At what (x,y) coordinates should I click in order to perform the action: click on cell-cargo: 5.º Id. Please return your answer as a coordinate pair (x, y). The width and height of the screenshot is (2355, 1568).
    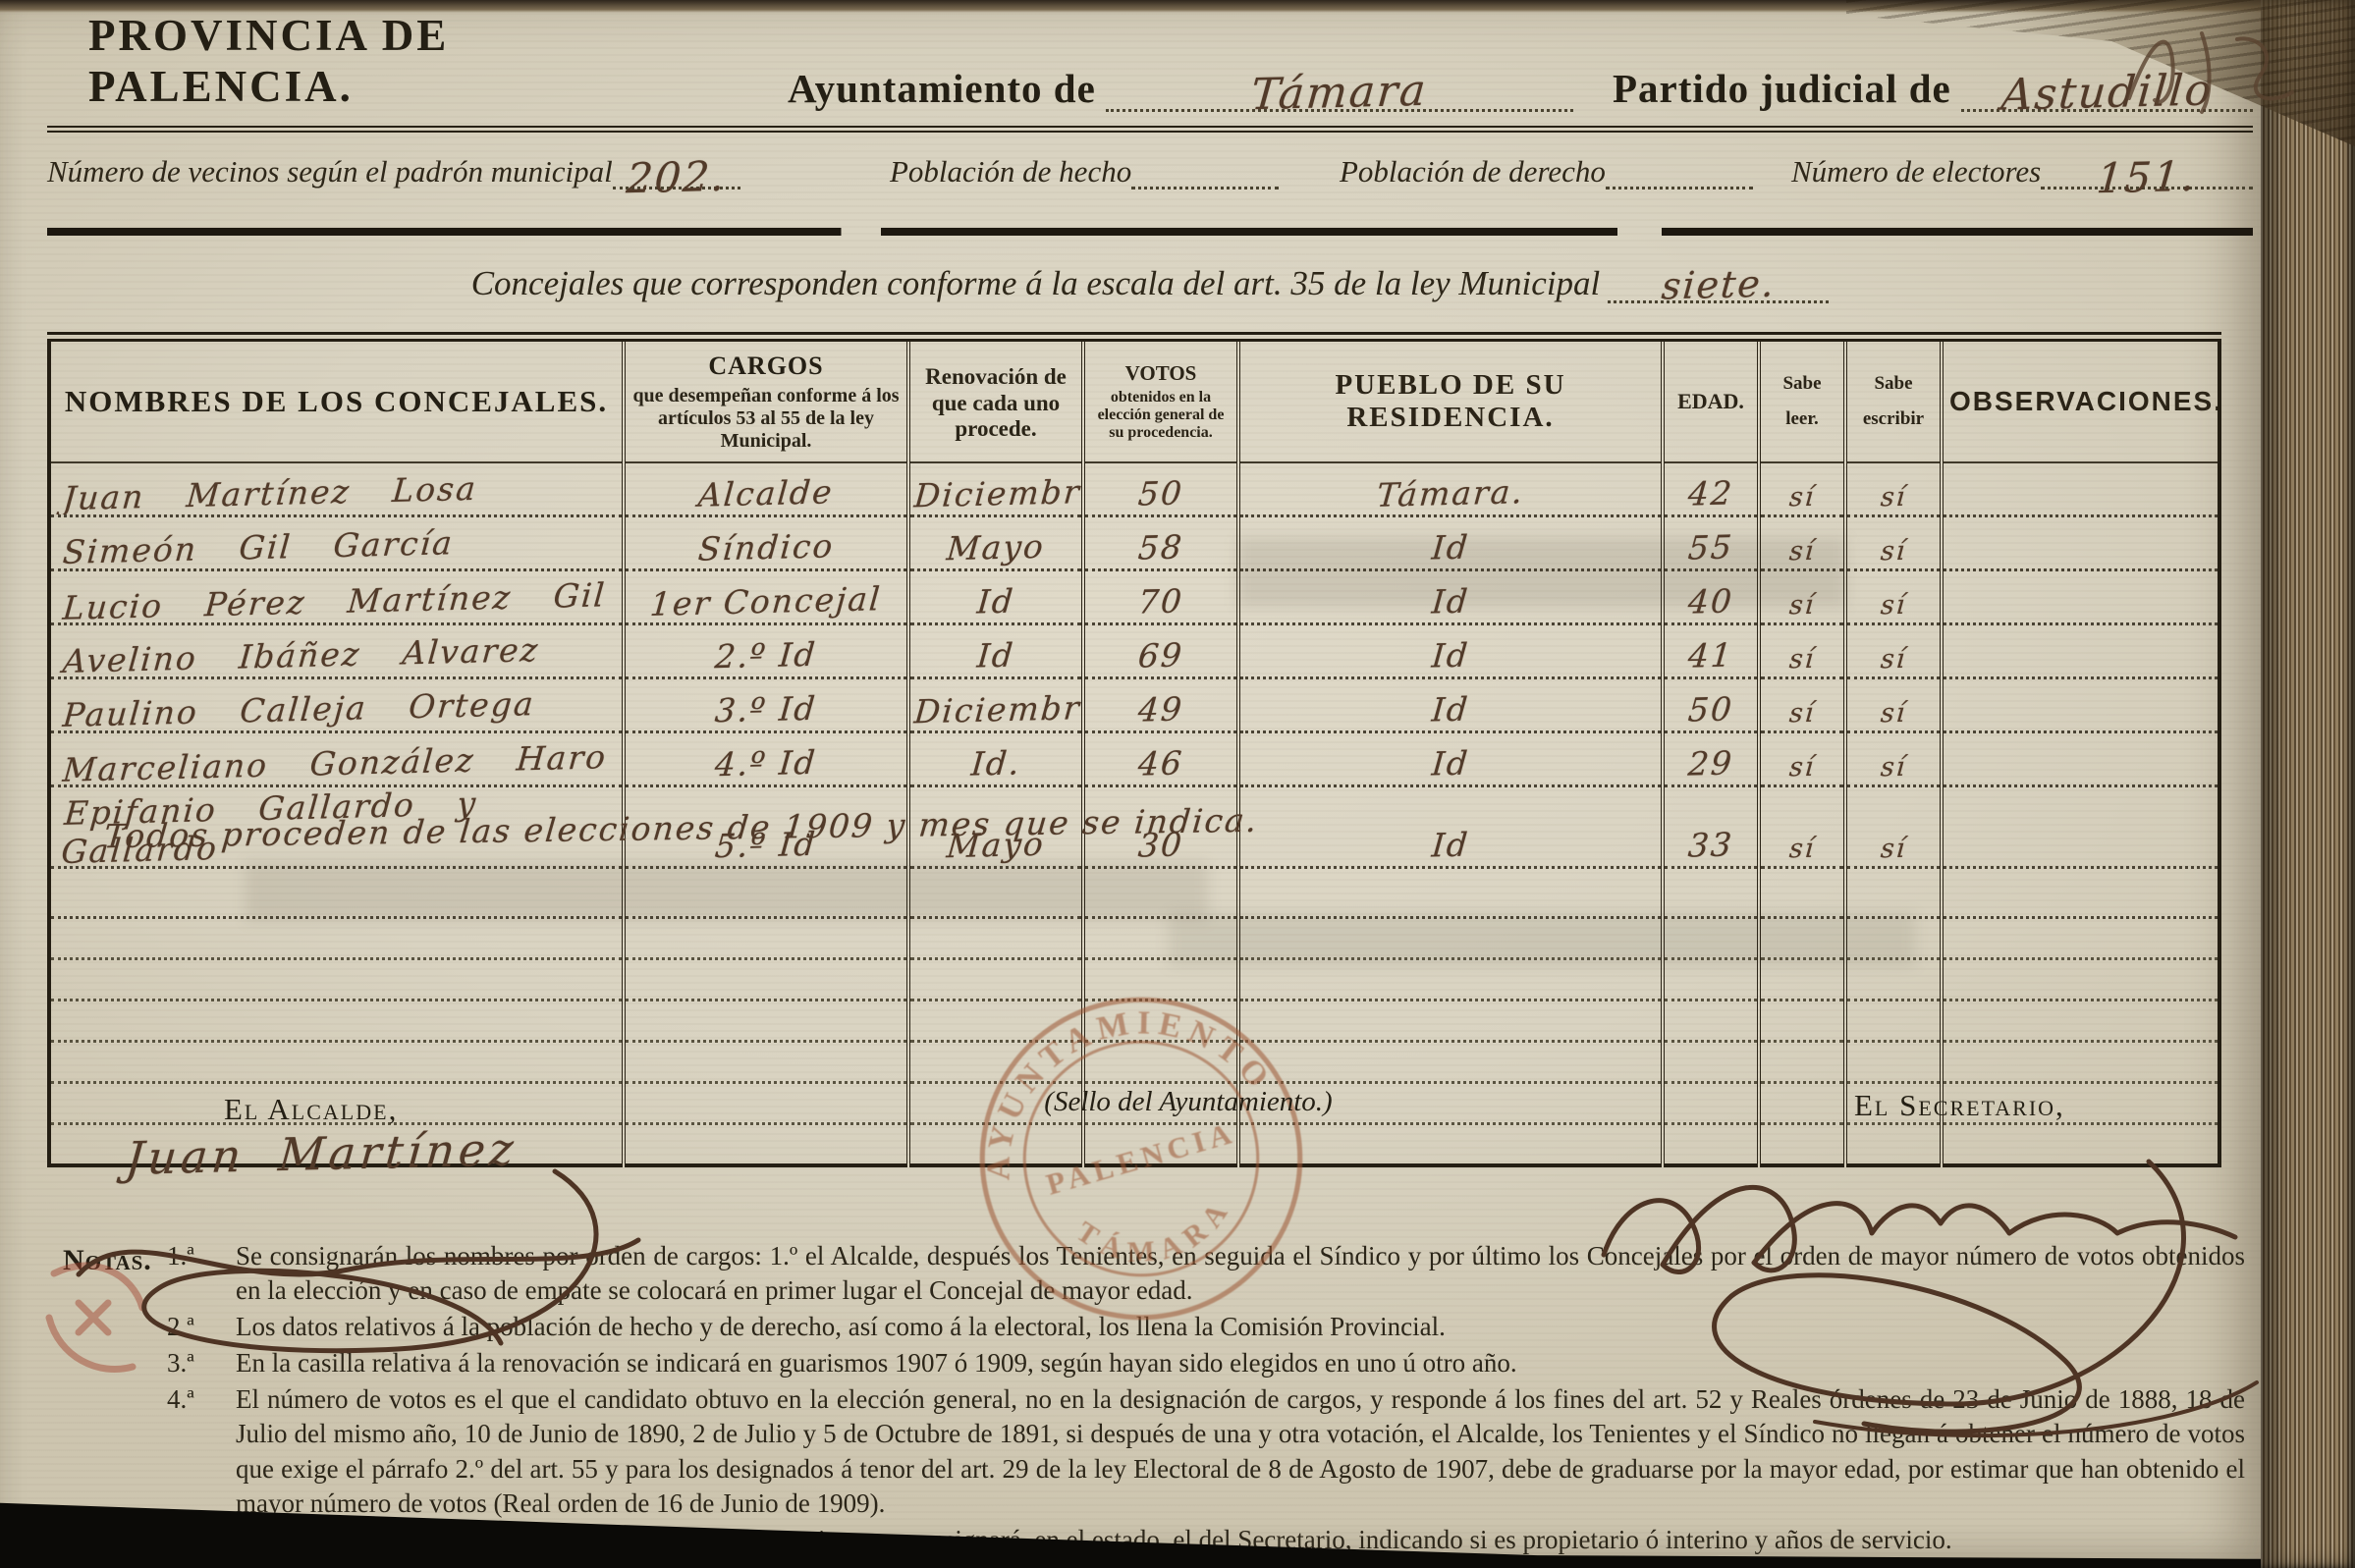
    Looking at the image, I should click on (765, 827).